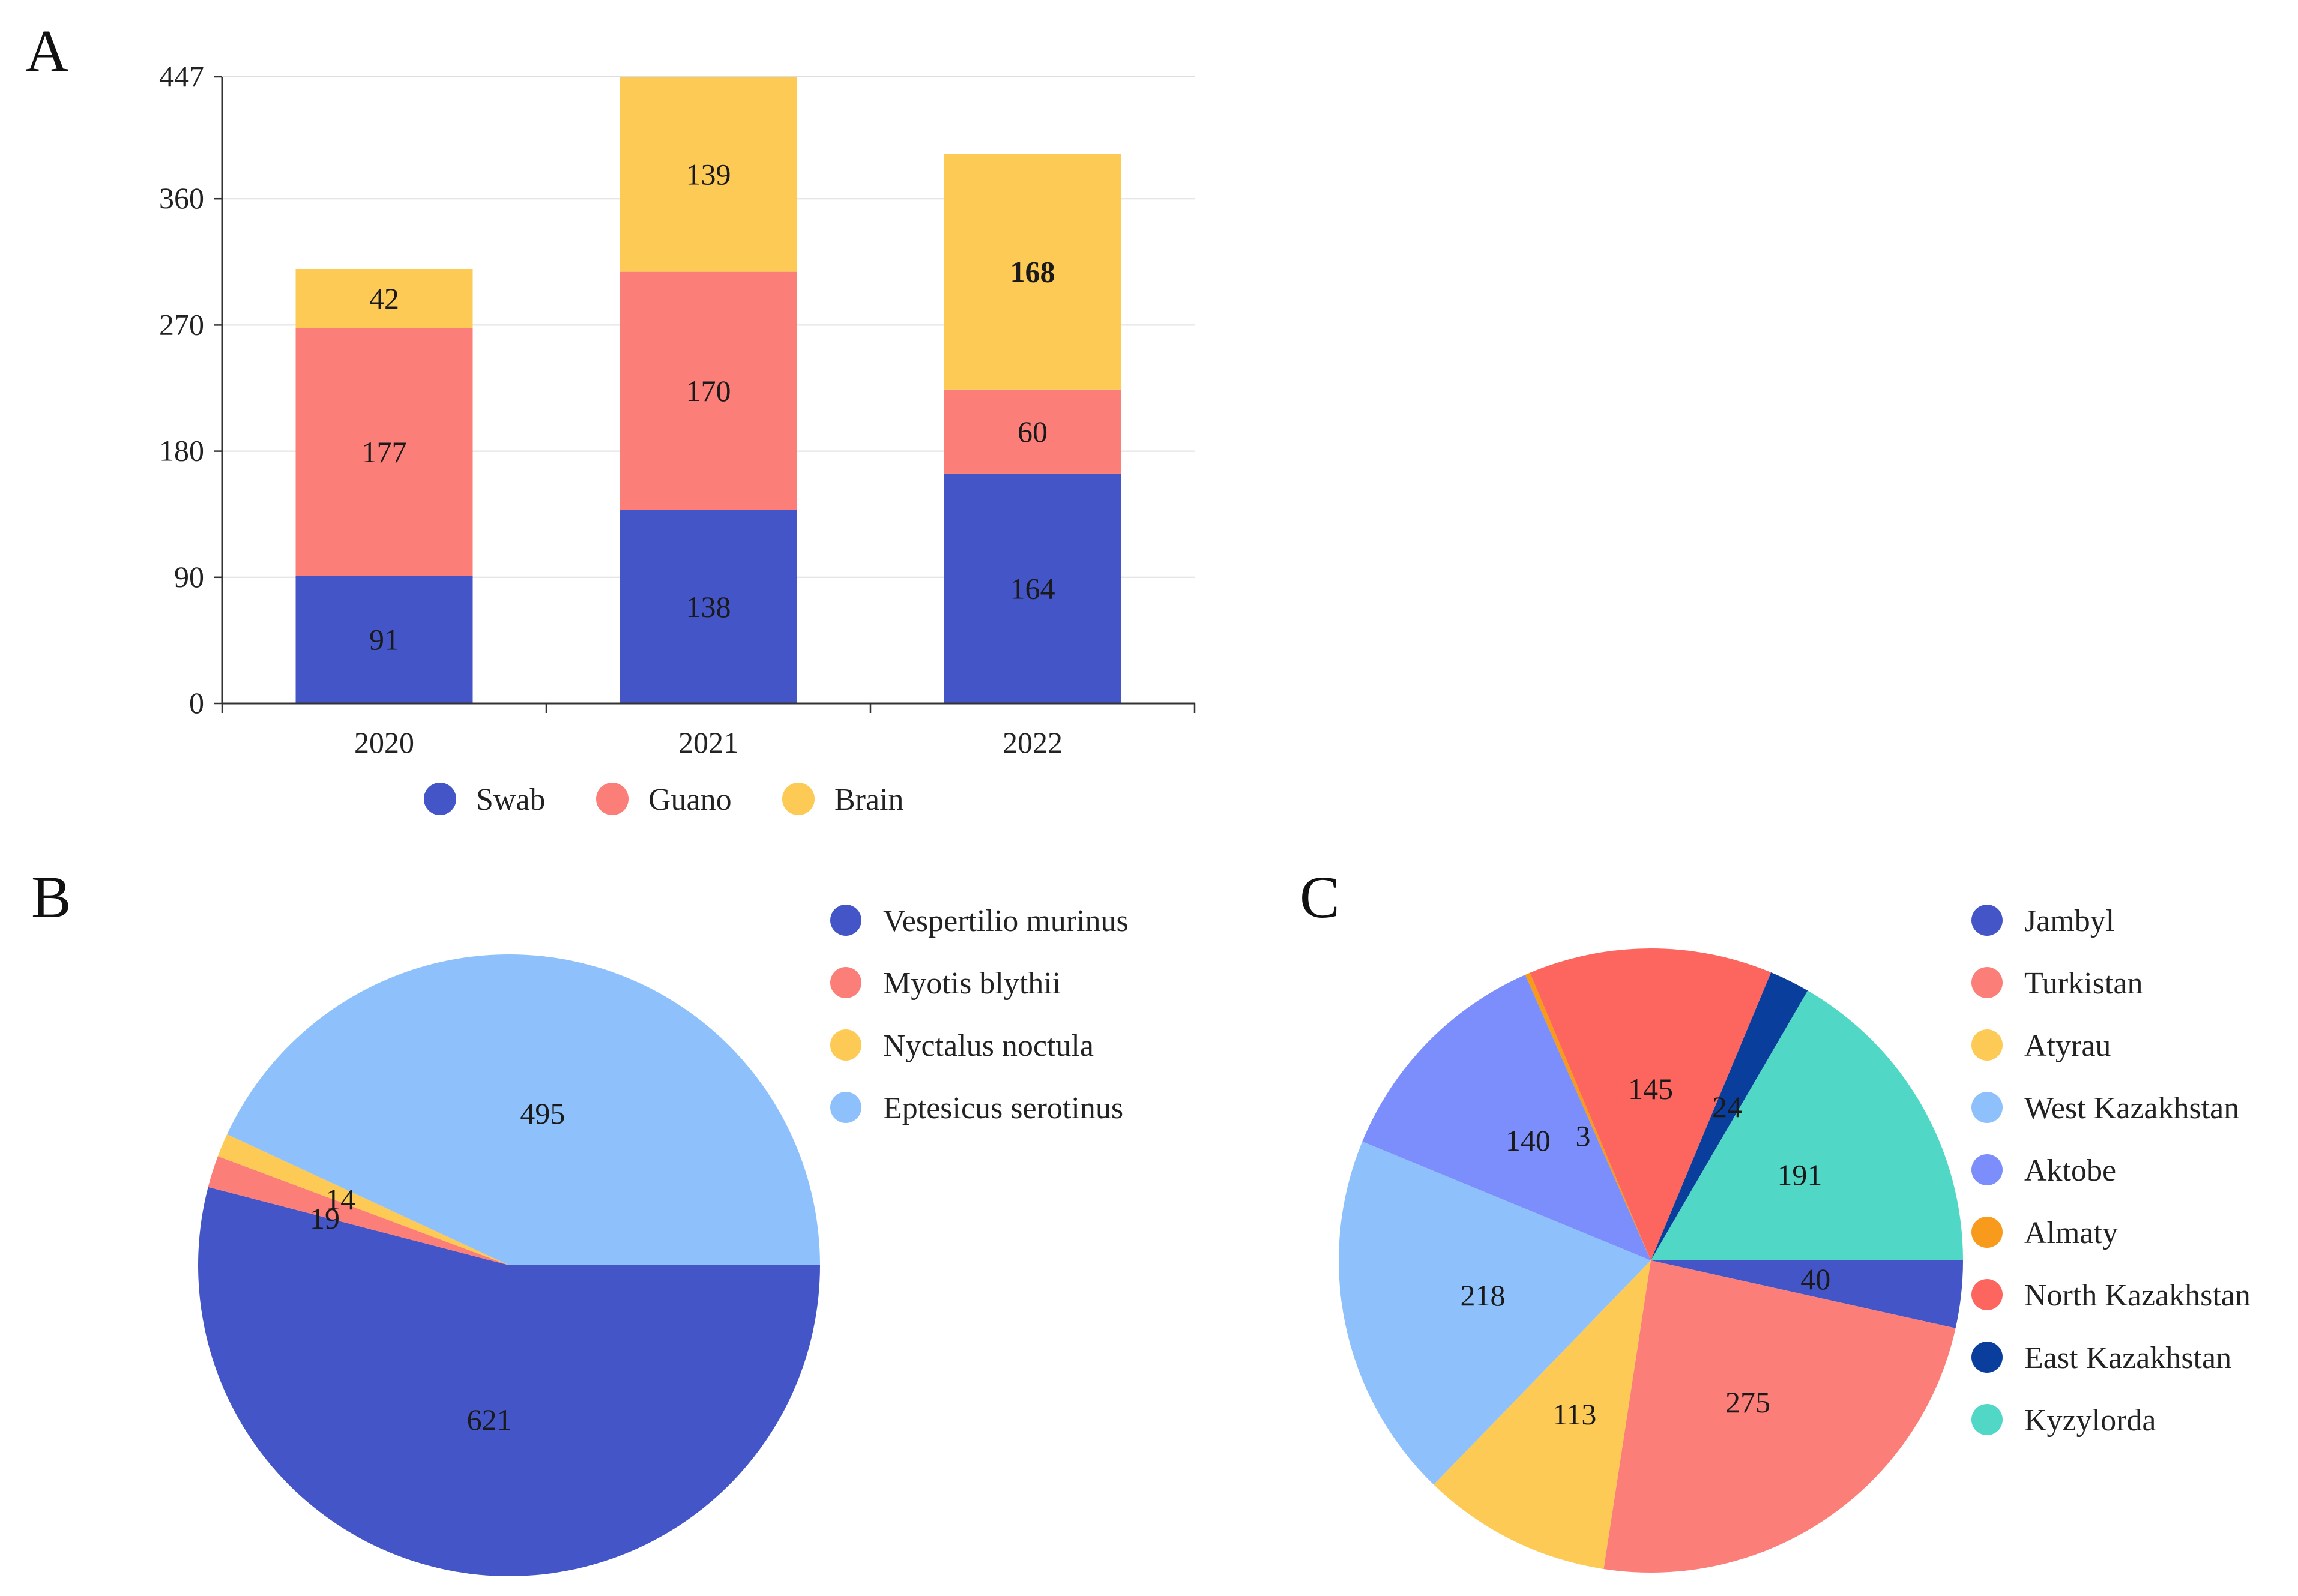 The width and height of the screenshot is (2298, 1596). I want to click on slice-label-jambyl: 40, so click(1815, 1279).